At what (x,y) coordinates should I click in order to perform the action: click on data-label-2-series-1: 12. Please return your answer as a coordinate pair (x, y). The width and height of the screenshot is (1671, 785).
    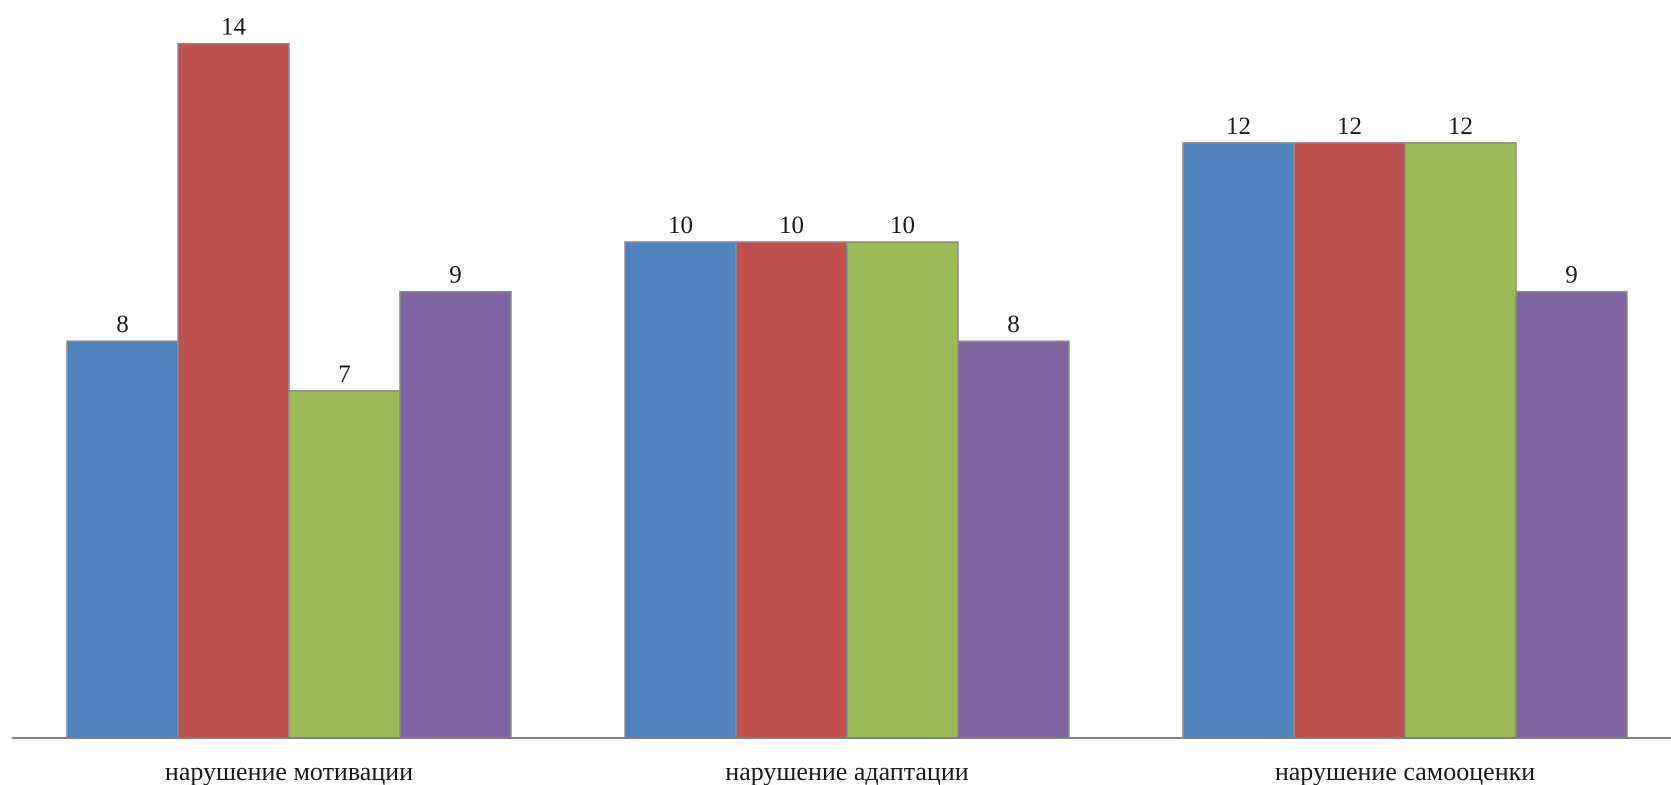
    Looking at the image, I should click on (1349, 126).